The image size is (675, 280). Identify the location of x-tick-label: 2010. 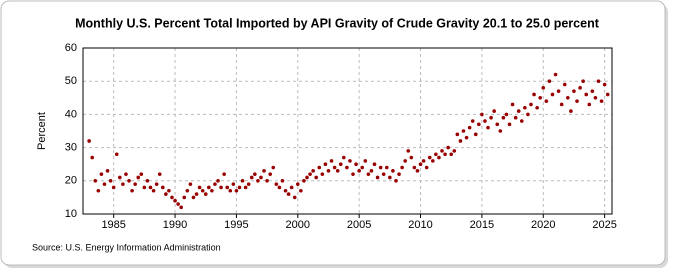
(420, 225).